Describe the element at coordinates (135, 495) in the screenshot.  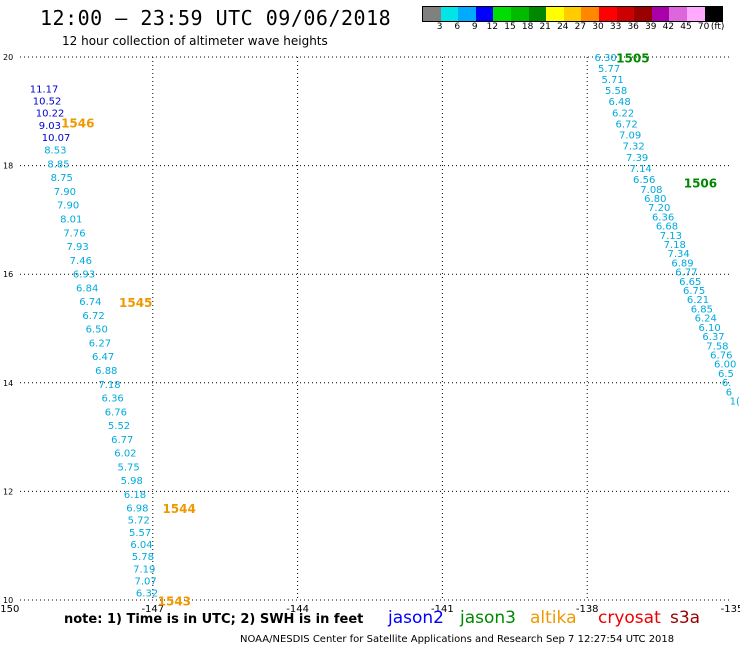
I see `wave-height-value: 6.18` at that location.